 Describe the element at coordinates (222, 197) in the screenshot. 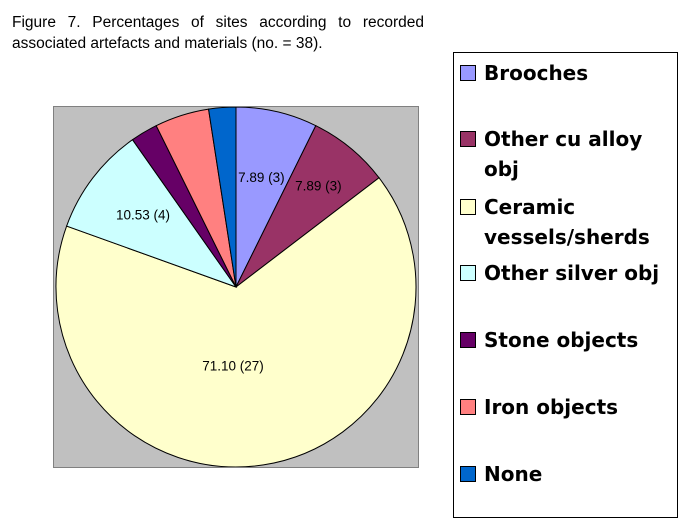

I see `pie-slice-none` at that location.